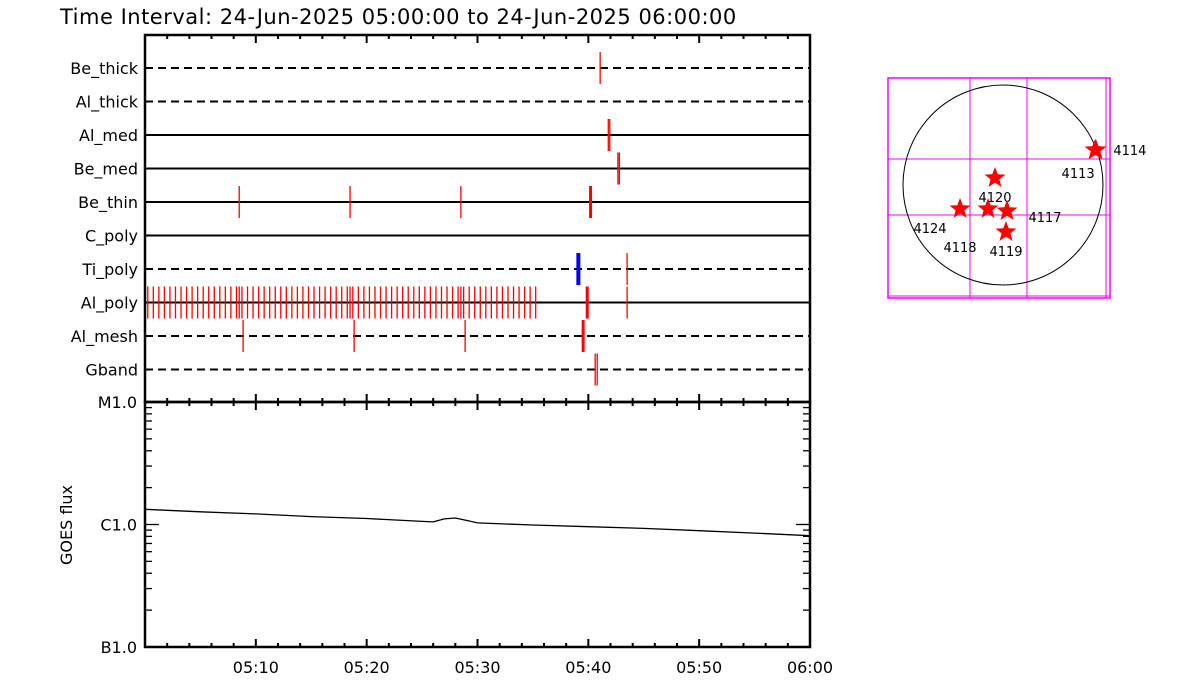  Describe the element at coordinates (699, 667) in the screenshot. I see `x-tick-label: 05:50` at that location.